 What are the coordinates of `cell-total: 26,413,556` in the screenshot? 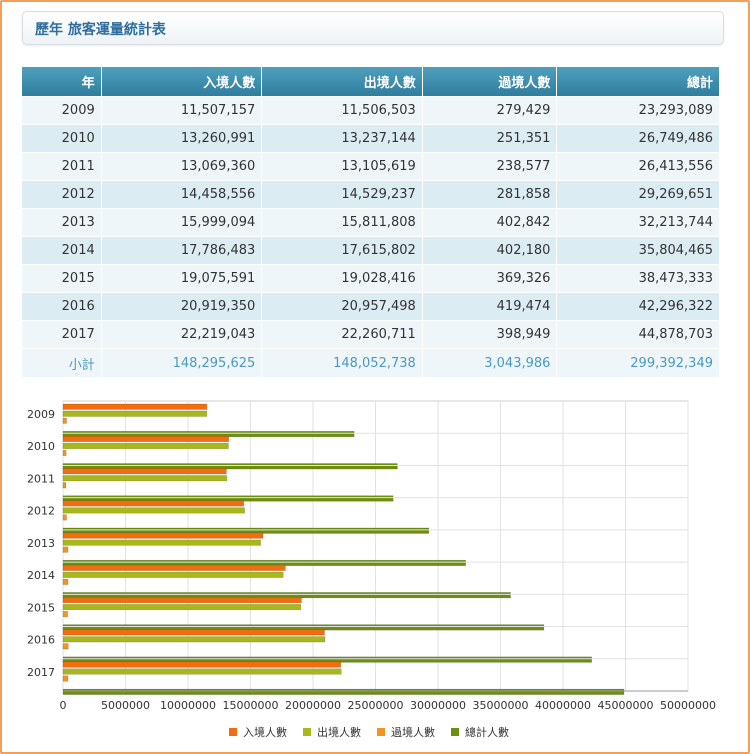 It's located at (638, 166).